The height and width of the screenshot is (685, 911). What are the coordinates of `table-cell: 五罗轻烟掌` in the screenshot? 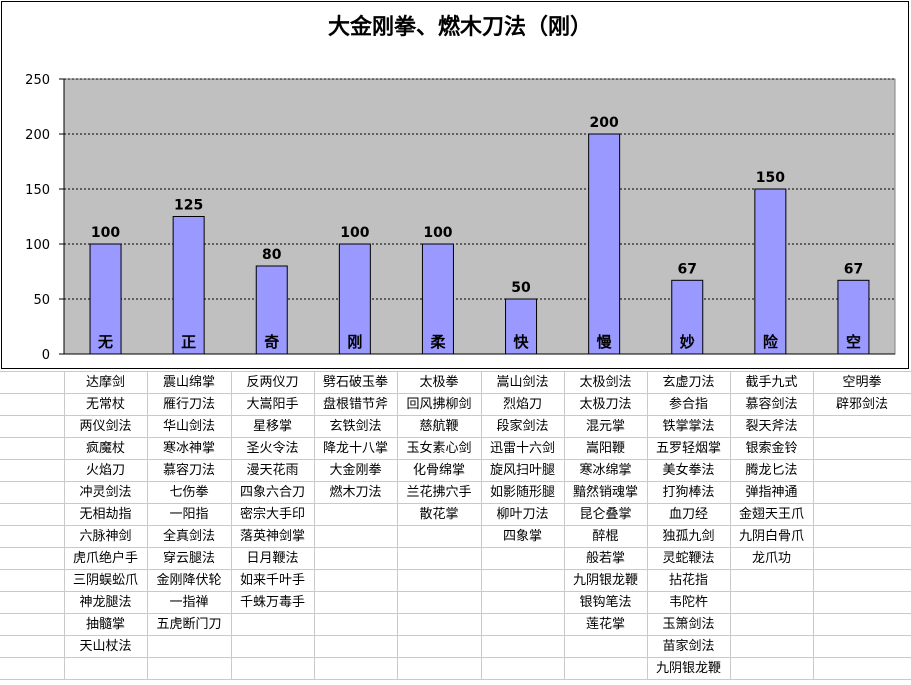 It's located at (688, 448).